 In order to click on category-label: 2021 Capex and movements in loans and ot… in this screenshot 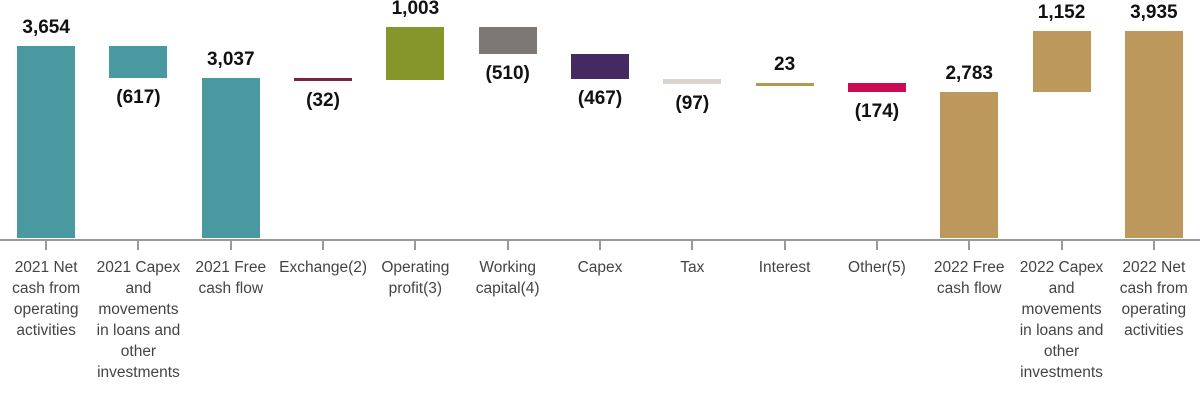, I will do `click(138, 320)`.